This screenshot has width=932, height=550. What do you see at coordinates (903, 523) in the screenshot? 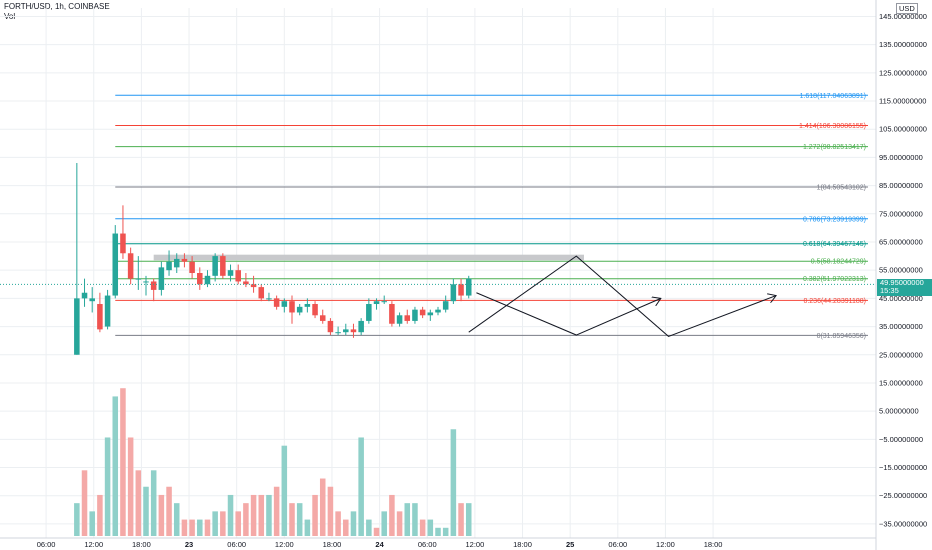
I see `price-tick-label: −35.00000000` at bounding box center [903, 523].